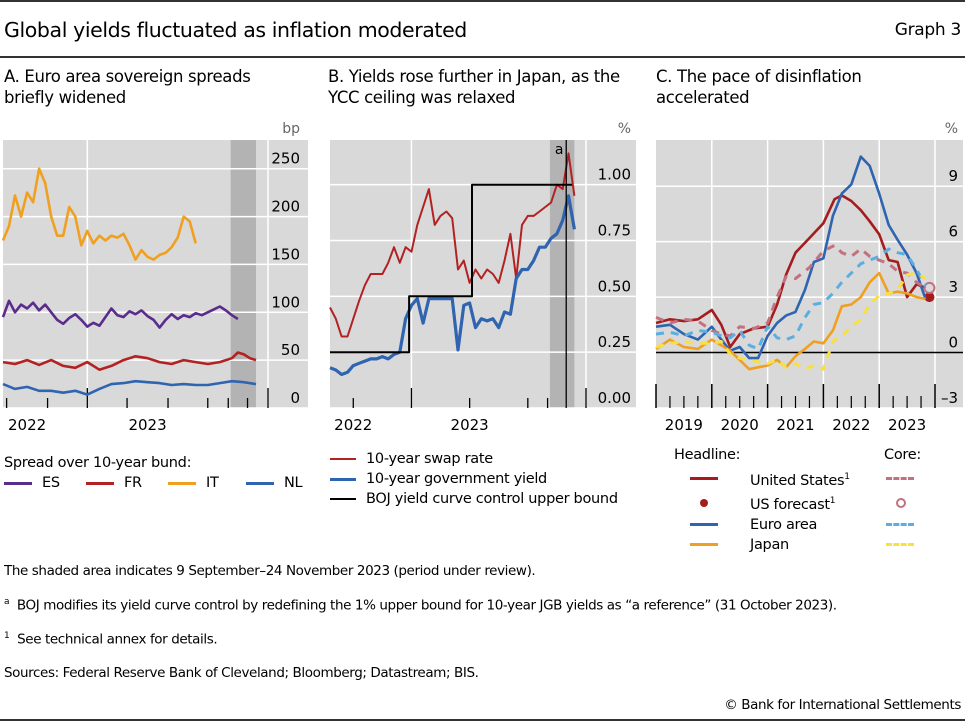 This screenshot has width=965, height=721. What do you see at coordinates (285, 302) in the screenshot?
I see `y-tick-label: 100` at bounding box center [285, 302].